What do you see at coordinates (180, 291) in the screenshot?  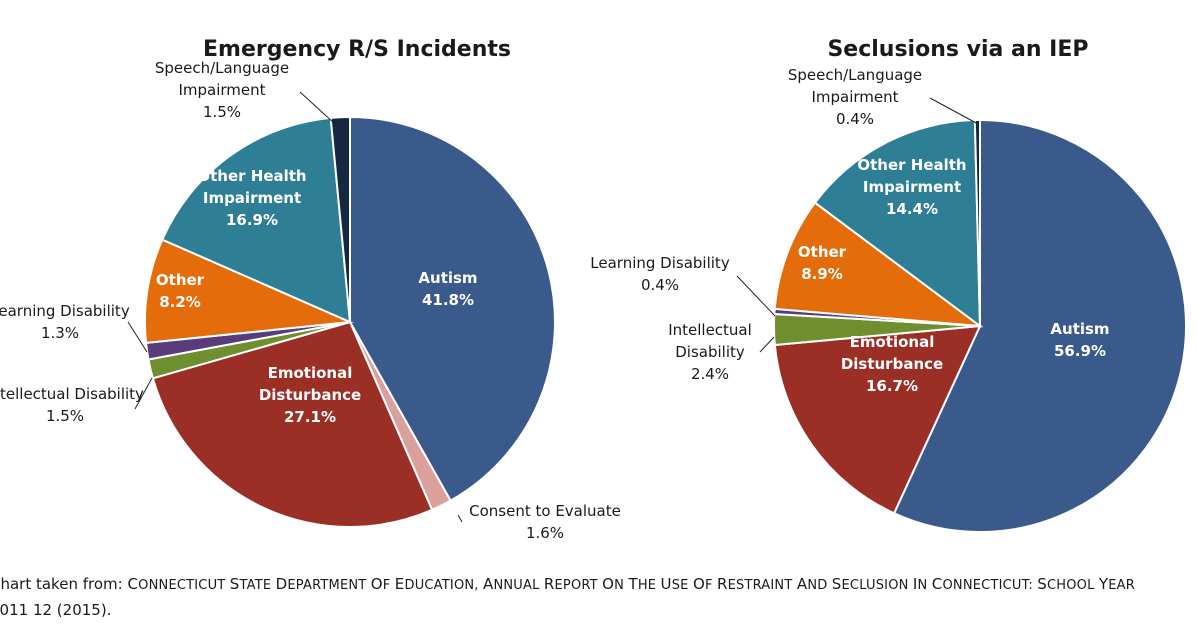 I see `data-label-other: Other 8.2%` at bounding box center [180, 291].